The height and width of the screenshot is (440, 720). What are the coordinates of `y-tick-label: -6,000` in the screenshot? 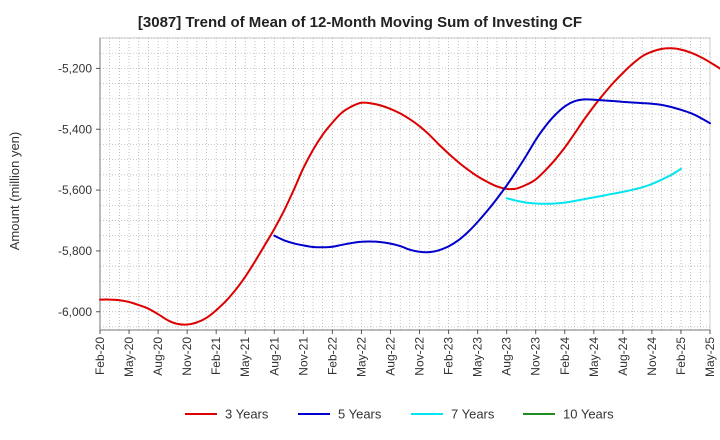 It's located at (75, 312).